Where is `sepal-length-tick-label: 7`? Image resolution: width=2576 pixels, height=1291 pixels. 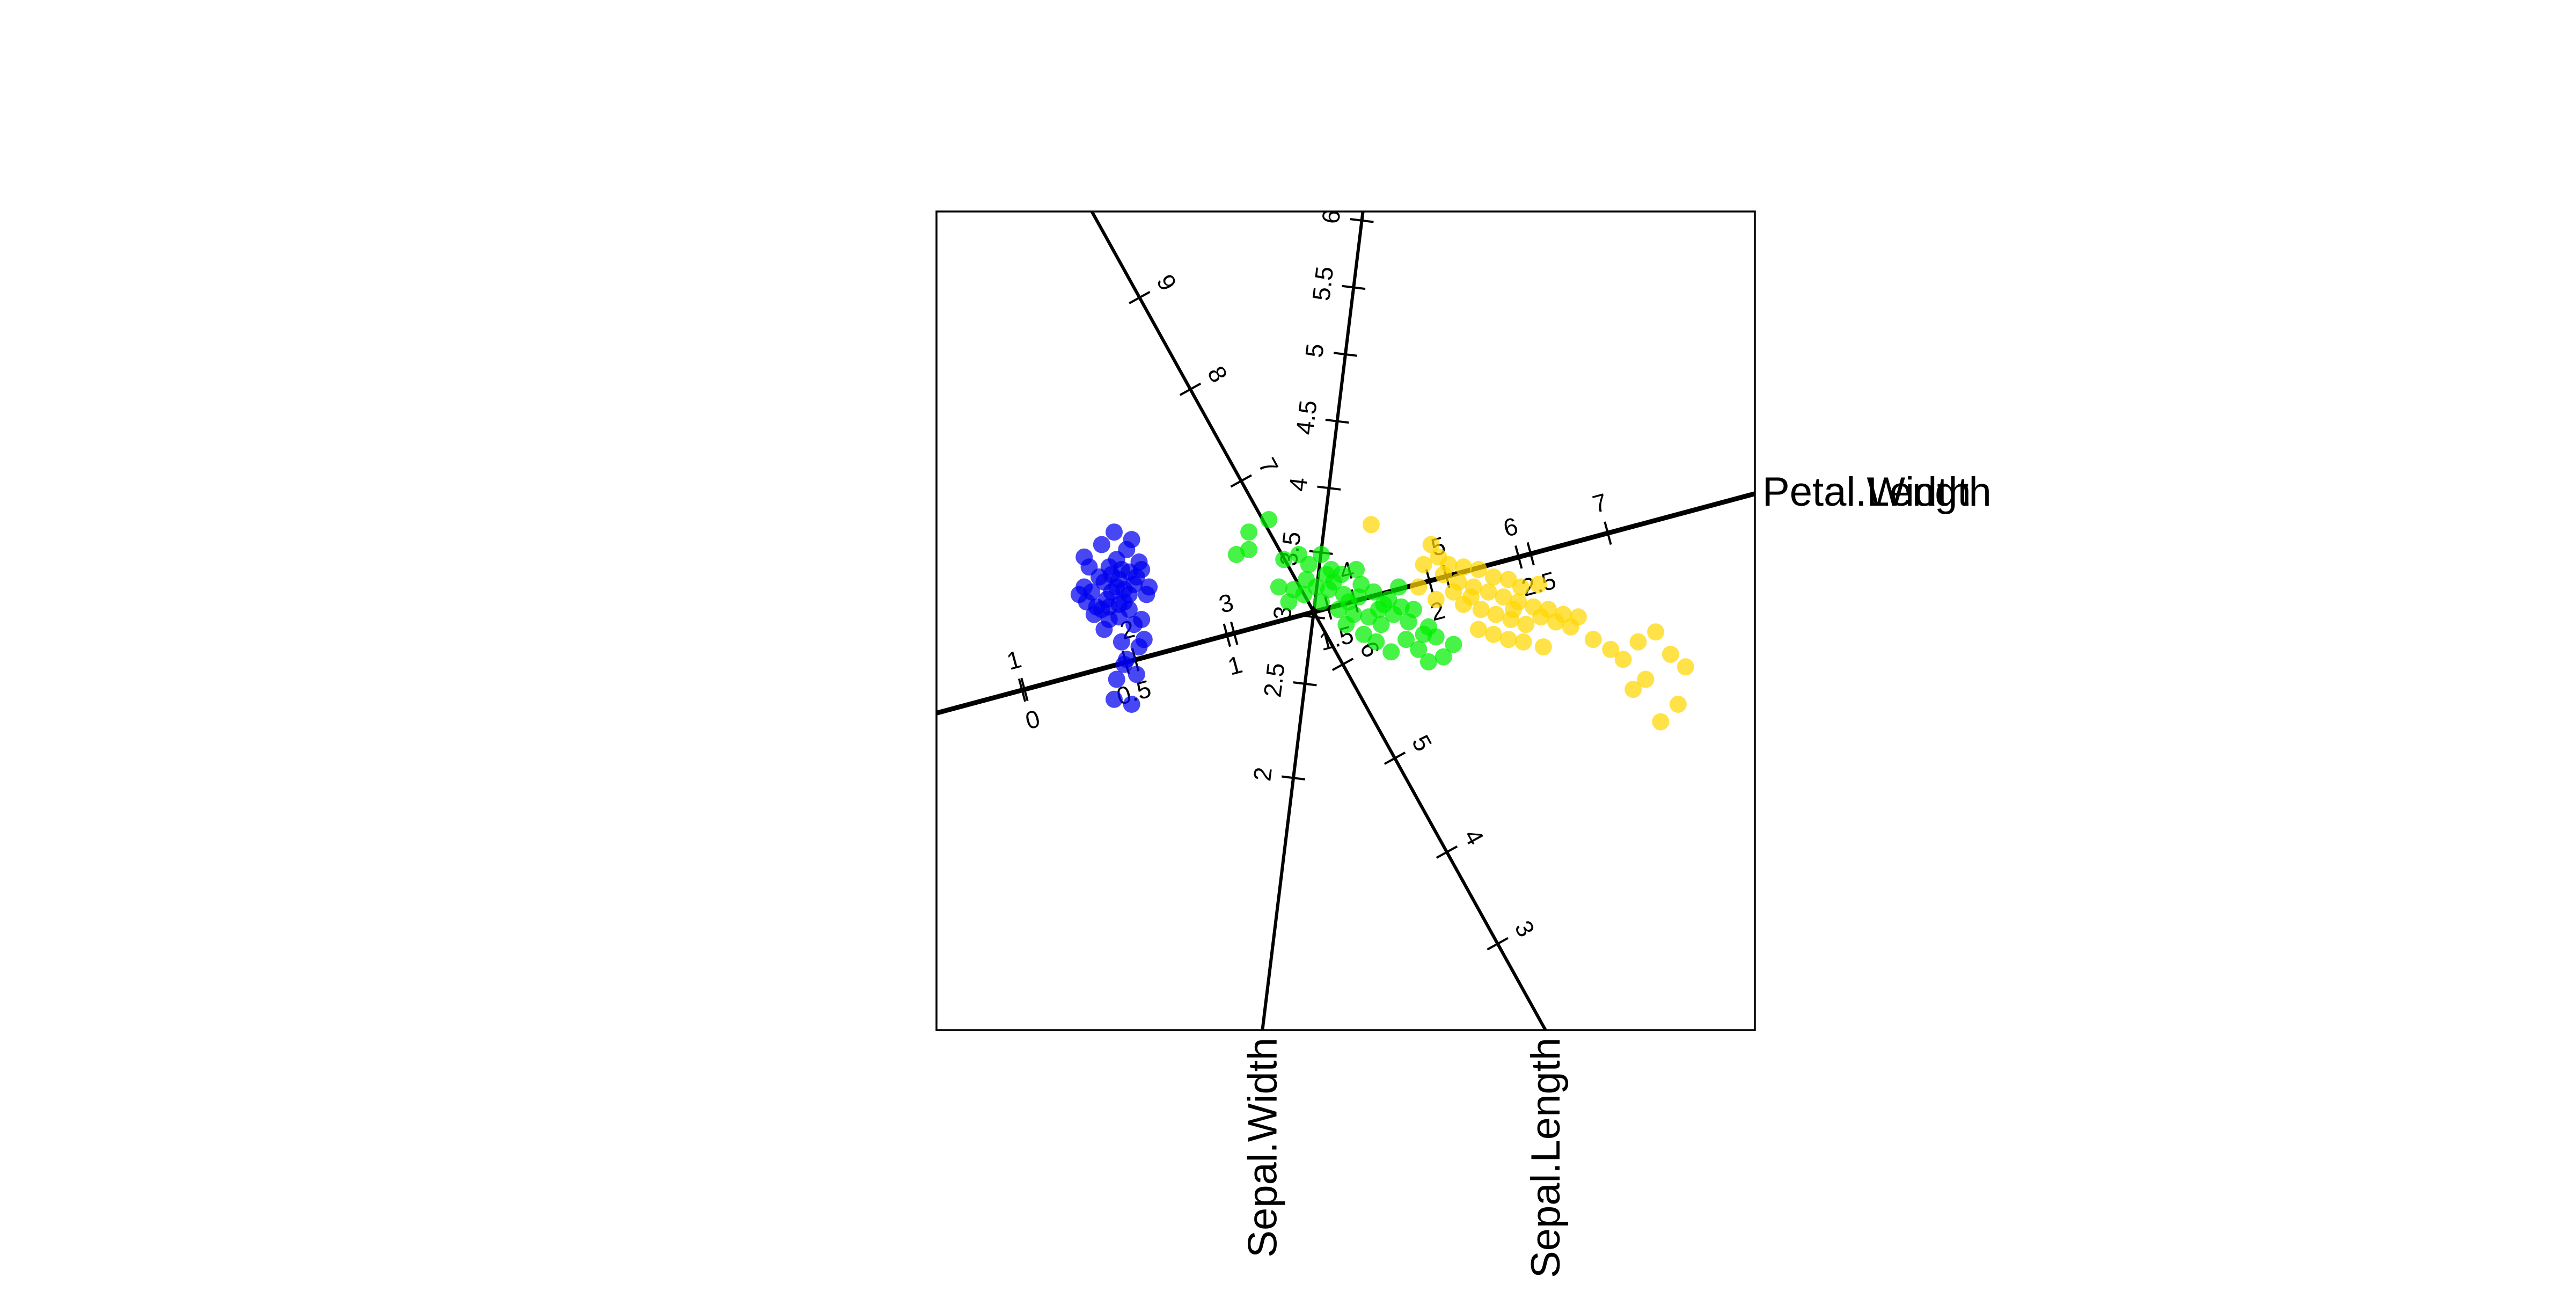 sepal-length-tick-label: 7 is located at coordinates (1268, 466).